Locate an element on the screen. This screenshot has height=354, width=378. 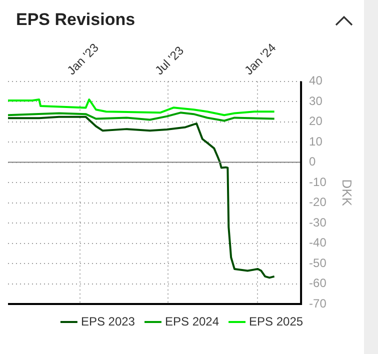
legend-label: EPS 2025 is located at coordinates (276, 321).